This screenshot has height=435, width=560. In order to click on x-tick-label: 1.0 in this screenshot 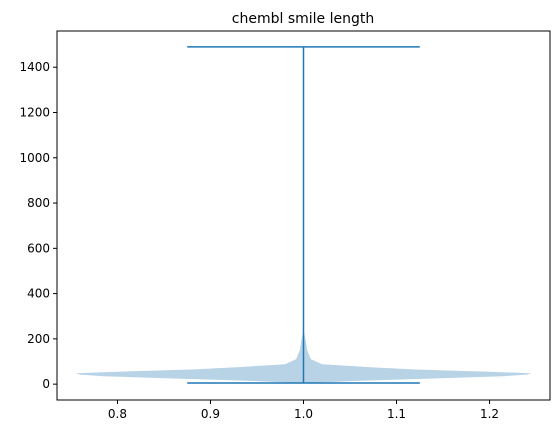, I will do `click(303, 414)`.